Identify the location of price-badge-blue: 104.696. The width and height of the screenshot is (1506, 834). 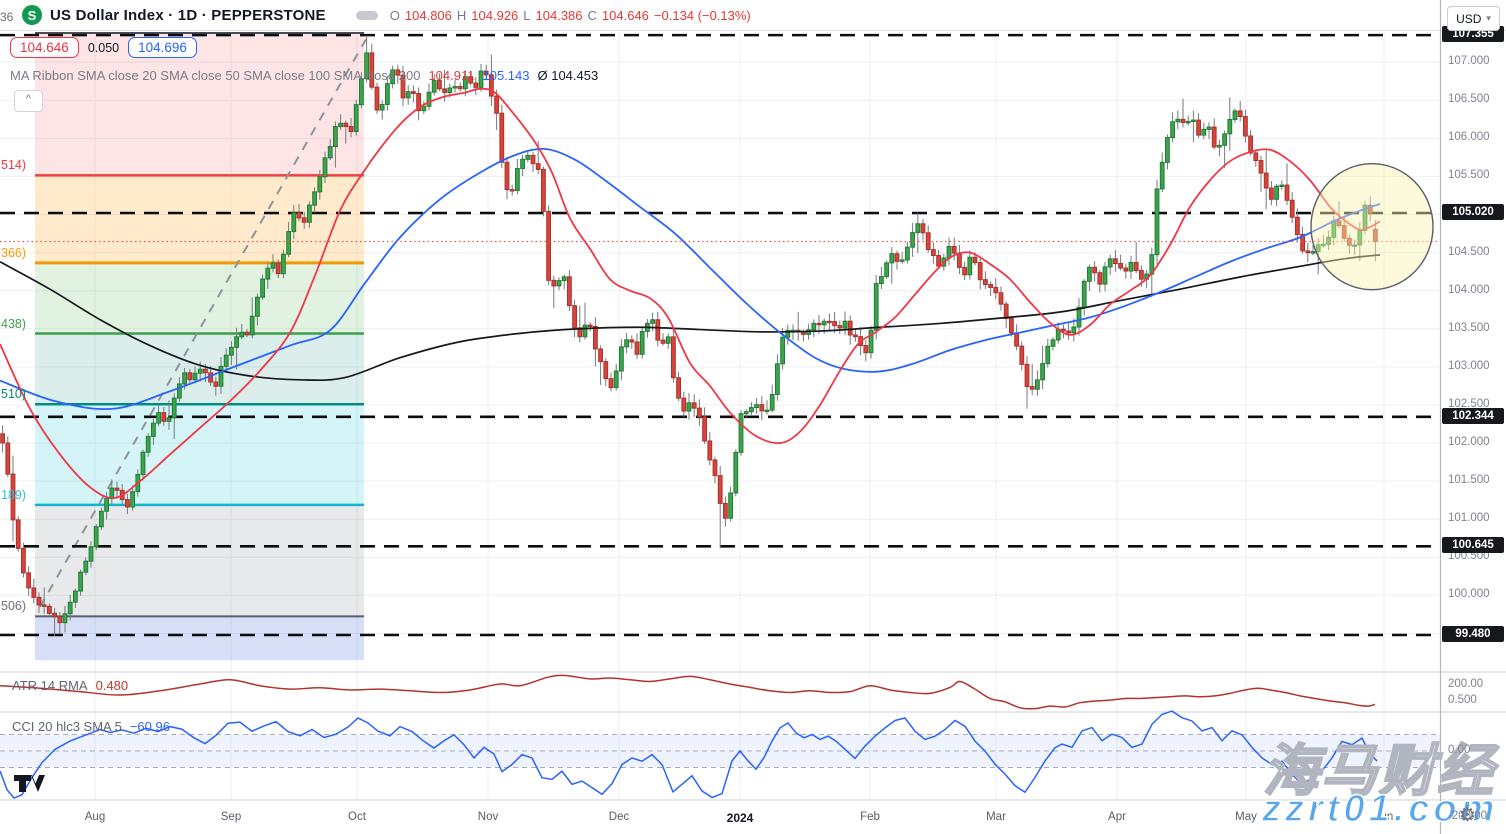
(162, 47).